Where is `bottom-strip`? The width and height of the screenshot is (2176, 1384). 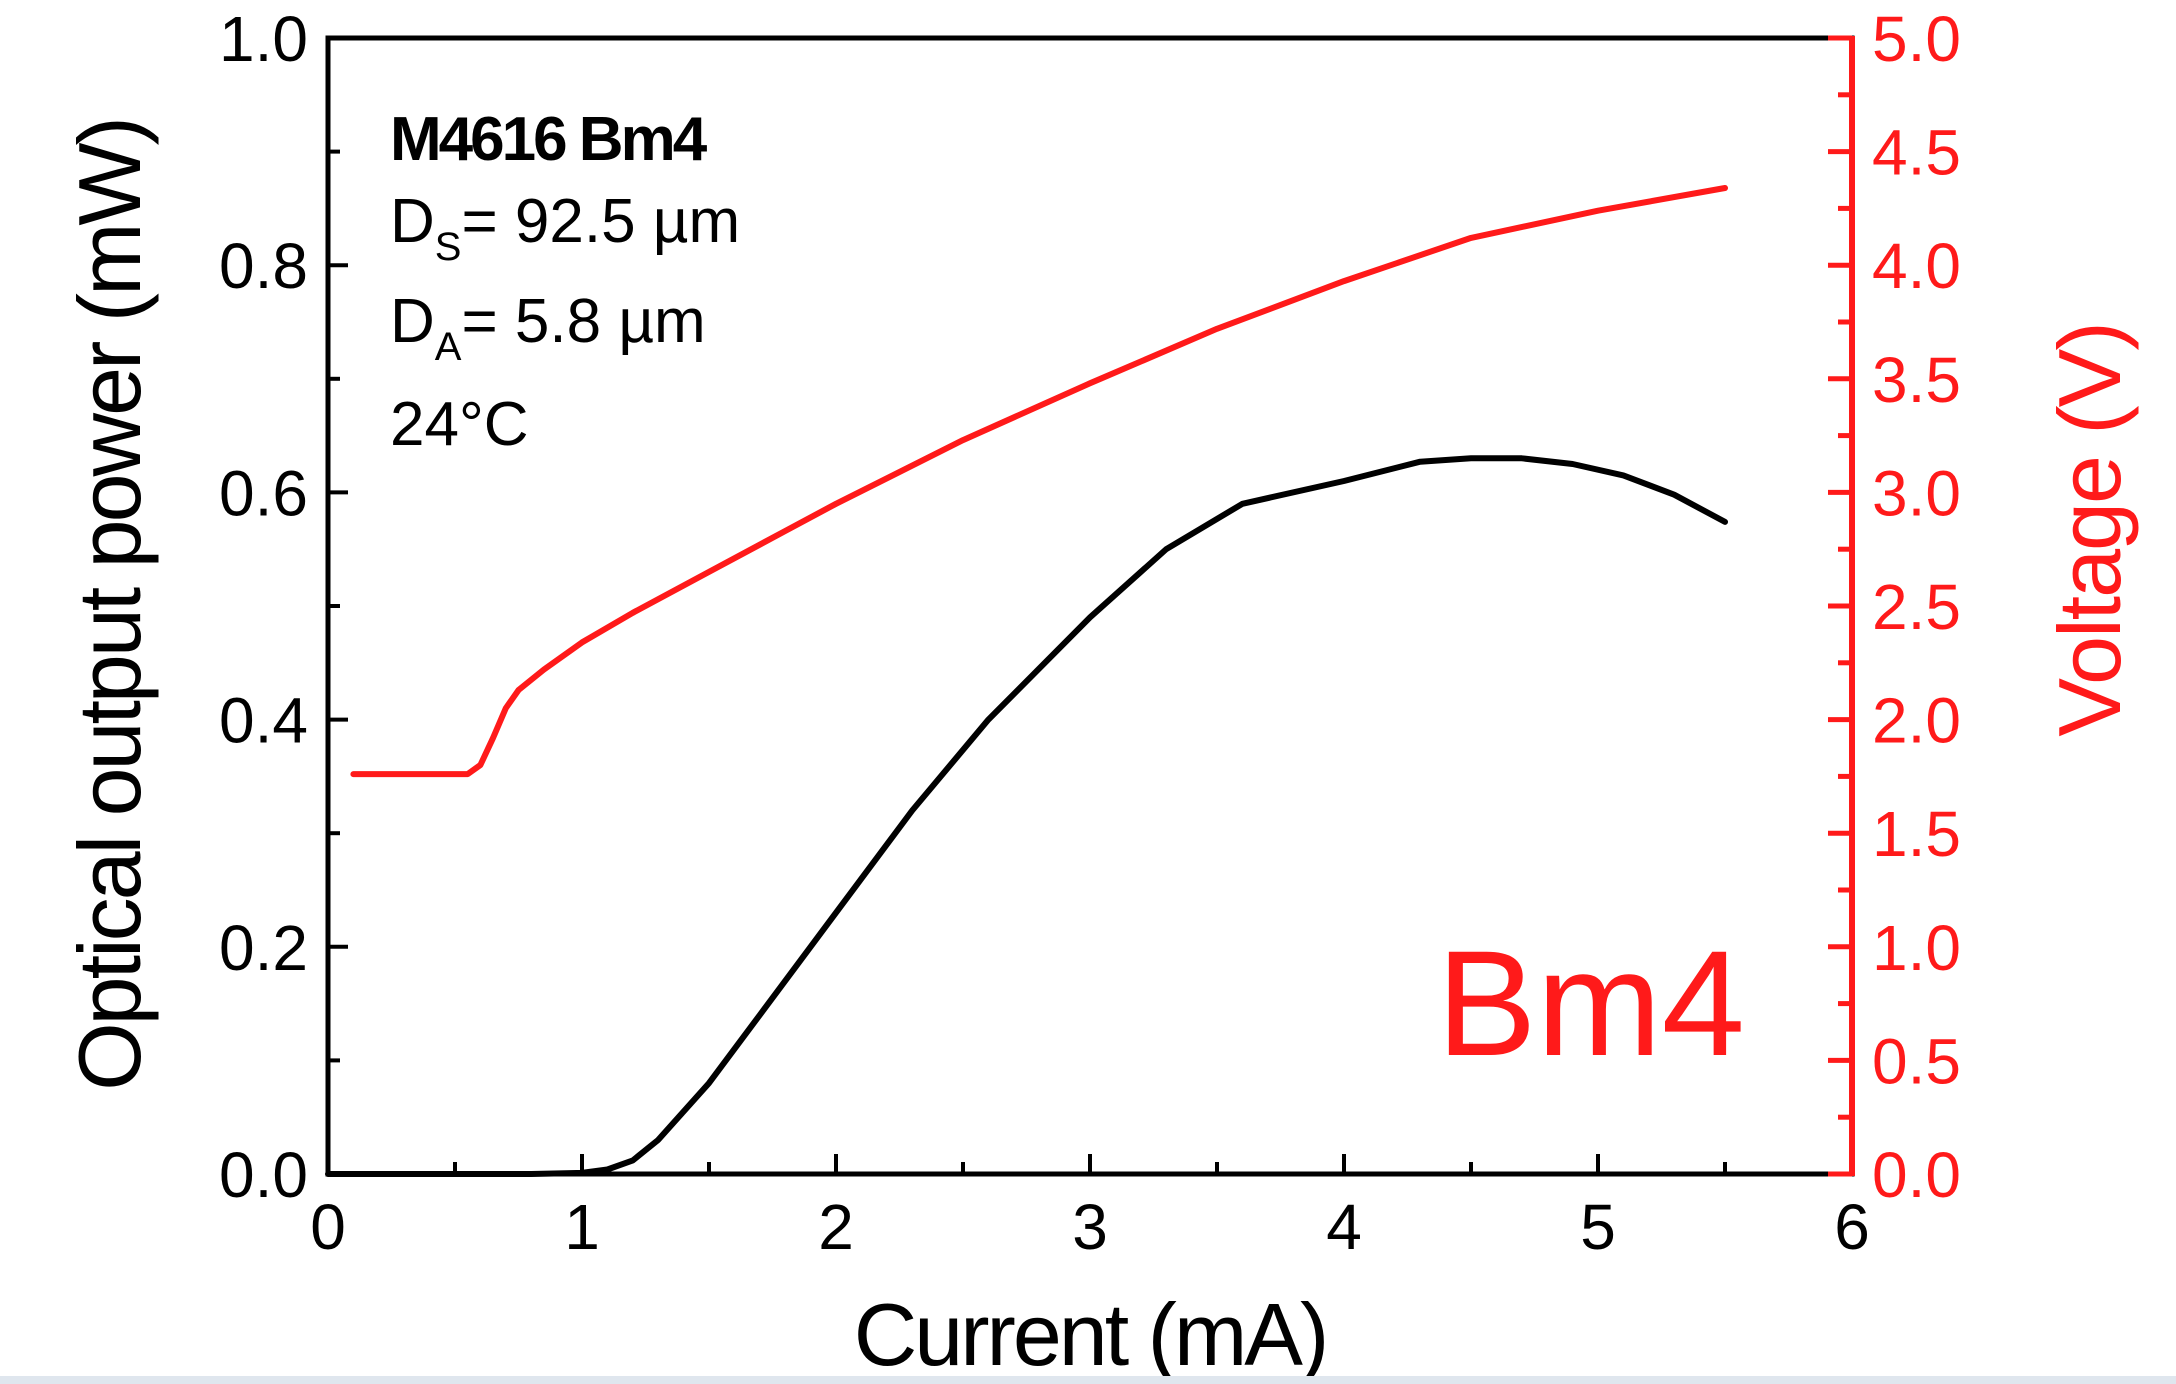 bottom-strip is located at coordinates (1088, 1380).